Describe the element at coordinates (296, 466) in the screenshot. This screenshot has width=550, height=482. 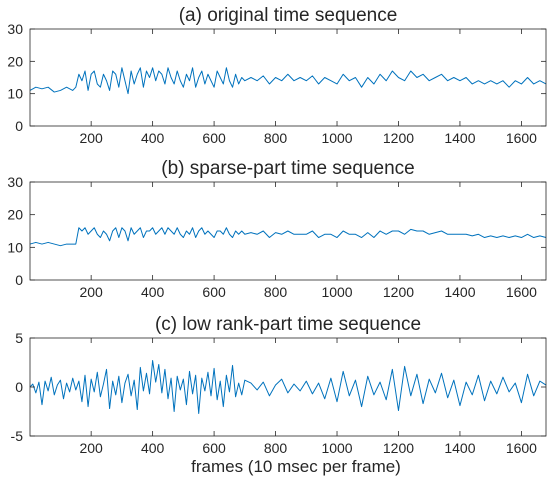
I see `x-axis-label: frames (10 msec per frame)` at that location.